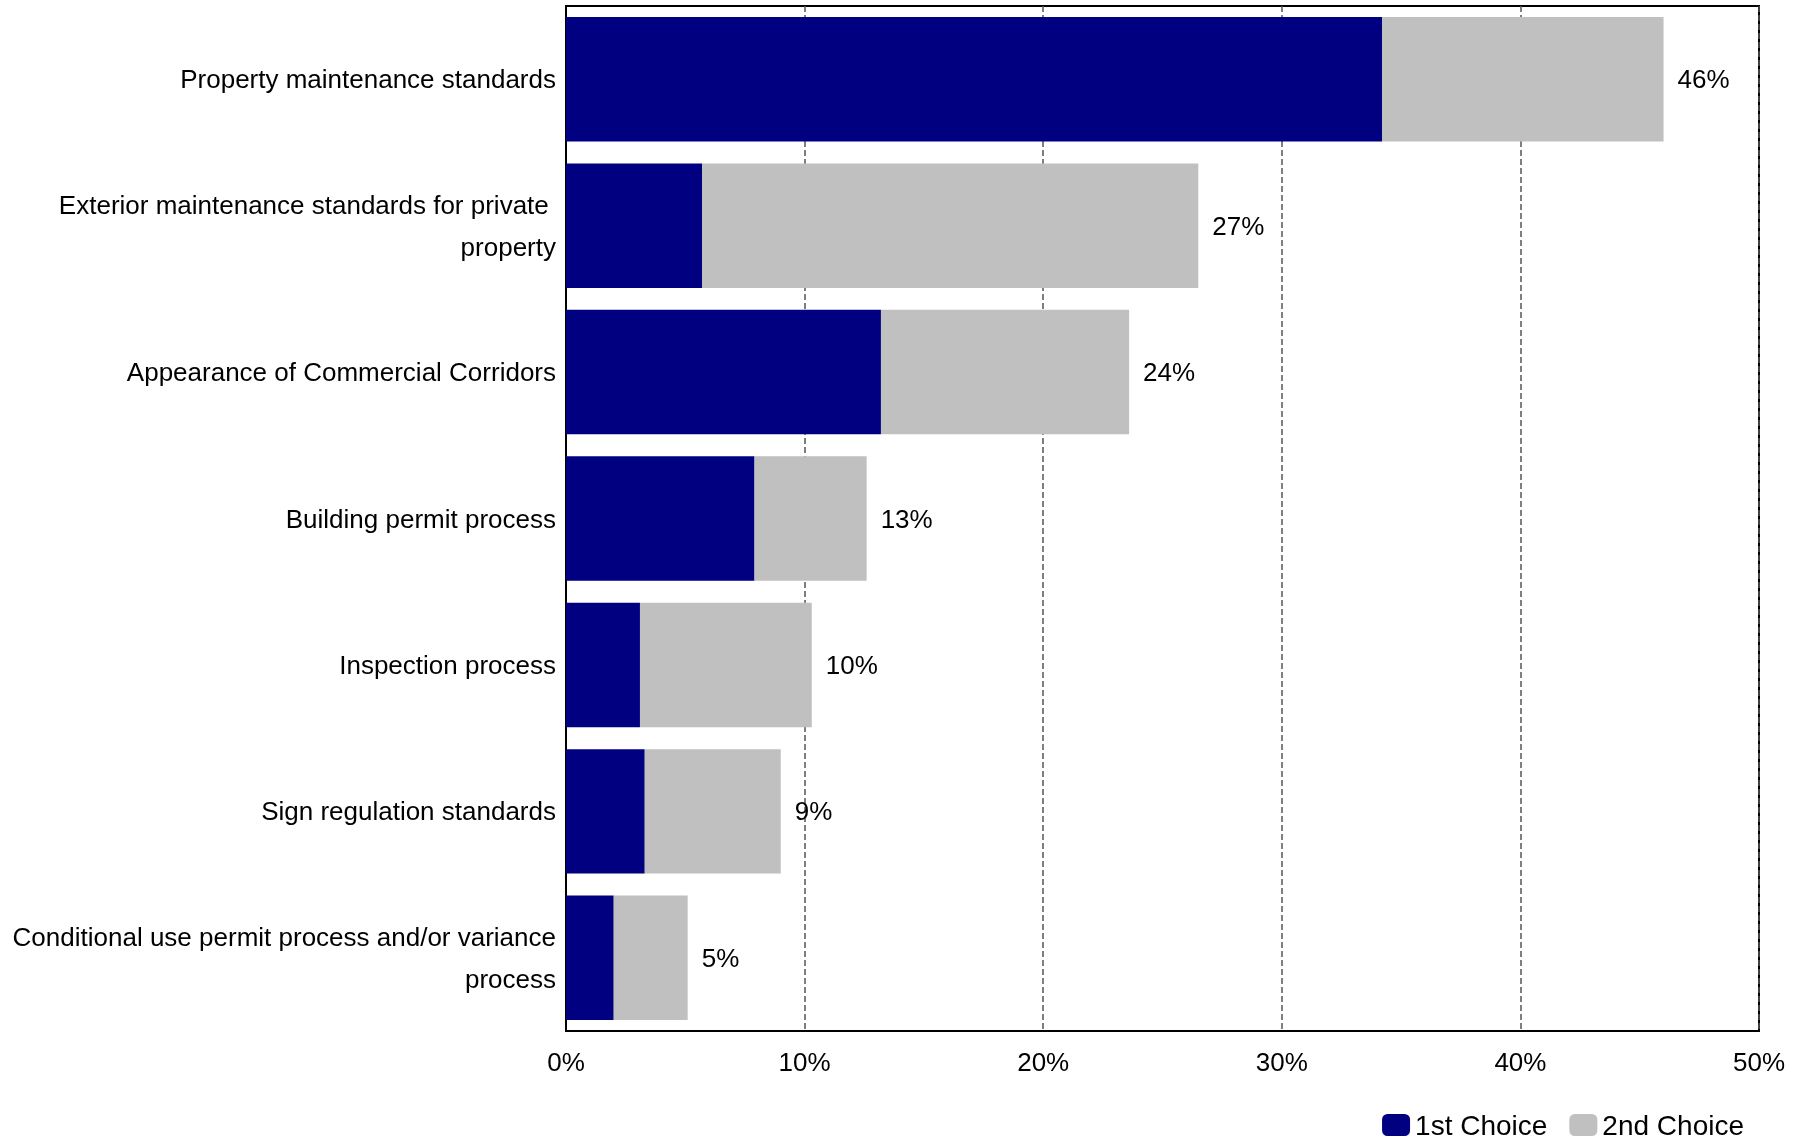 This screenshot has height=1144, width=1809. I want to click on legend-label: 2nd Choice, so click(1673, 1125).